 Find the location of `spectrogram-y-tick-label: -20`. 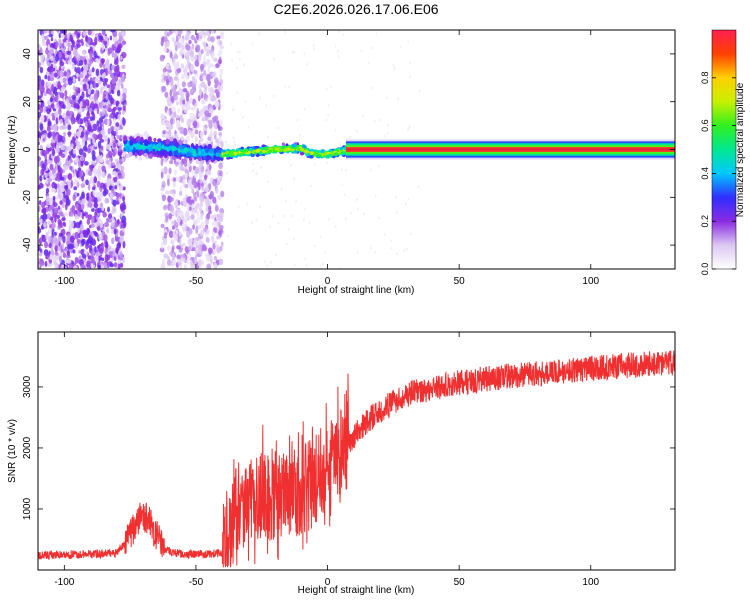

spectrogram-y-tick-label: -20 is located at coordinates (27, 197).